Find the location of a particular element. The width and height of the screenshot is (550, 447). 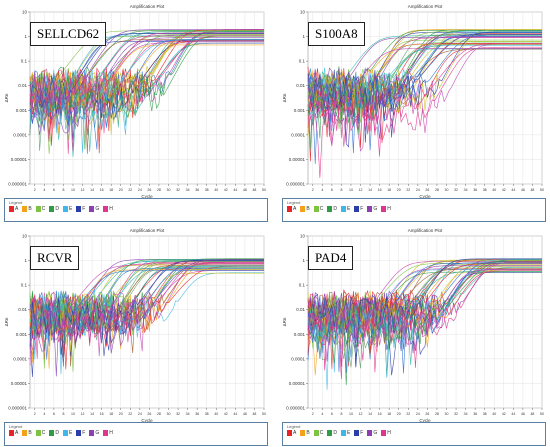

series-group is located at coordinates (146, 93).